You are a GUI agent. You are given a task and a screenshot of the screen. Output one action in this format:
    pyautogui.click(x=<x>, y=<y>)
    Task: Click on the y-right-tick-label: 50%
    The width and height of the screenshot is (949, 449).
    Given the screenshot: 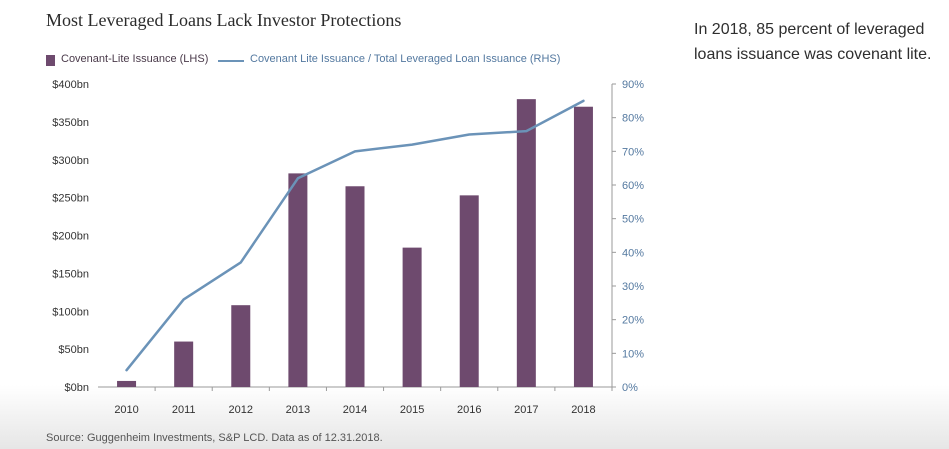 What is the action you would take?
    pyautogui.click(x=633, y=220)
    